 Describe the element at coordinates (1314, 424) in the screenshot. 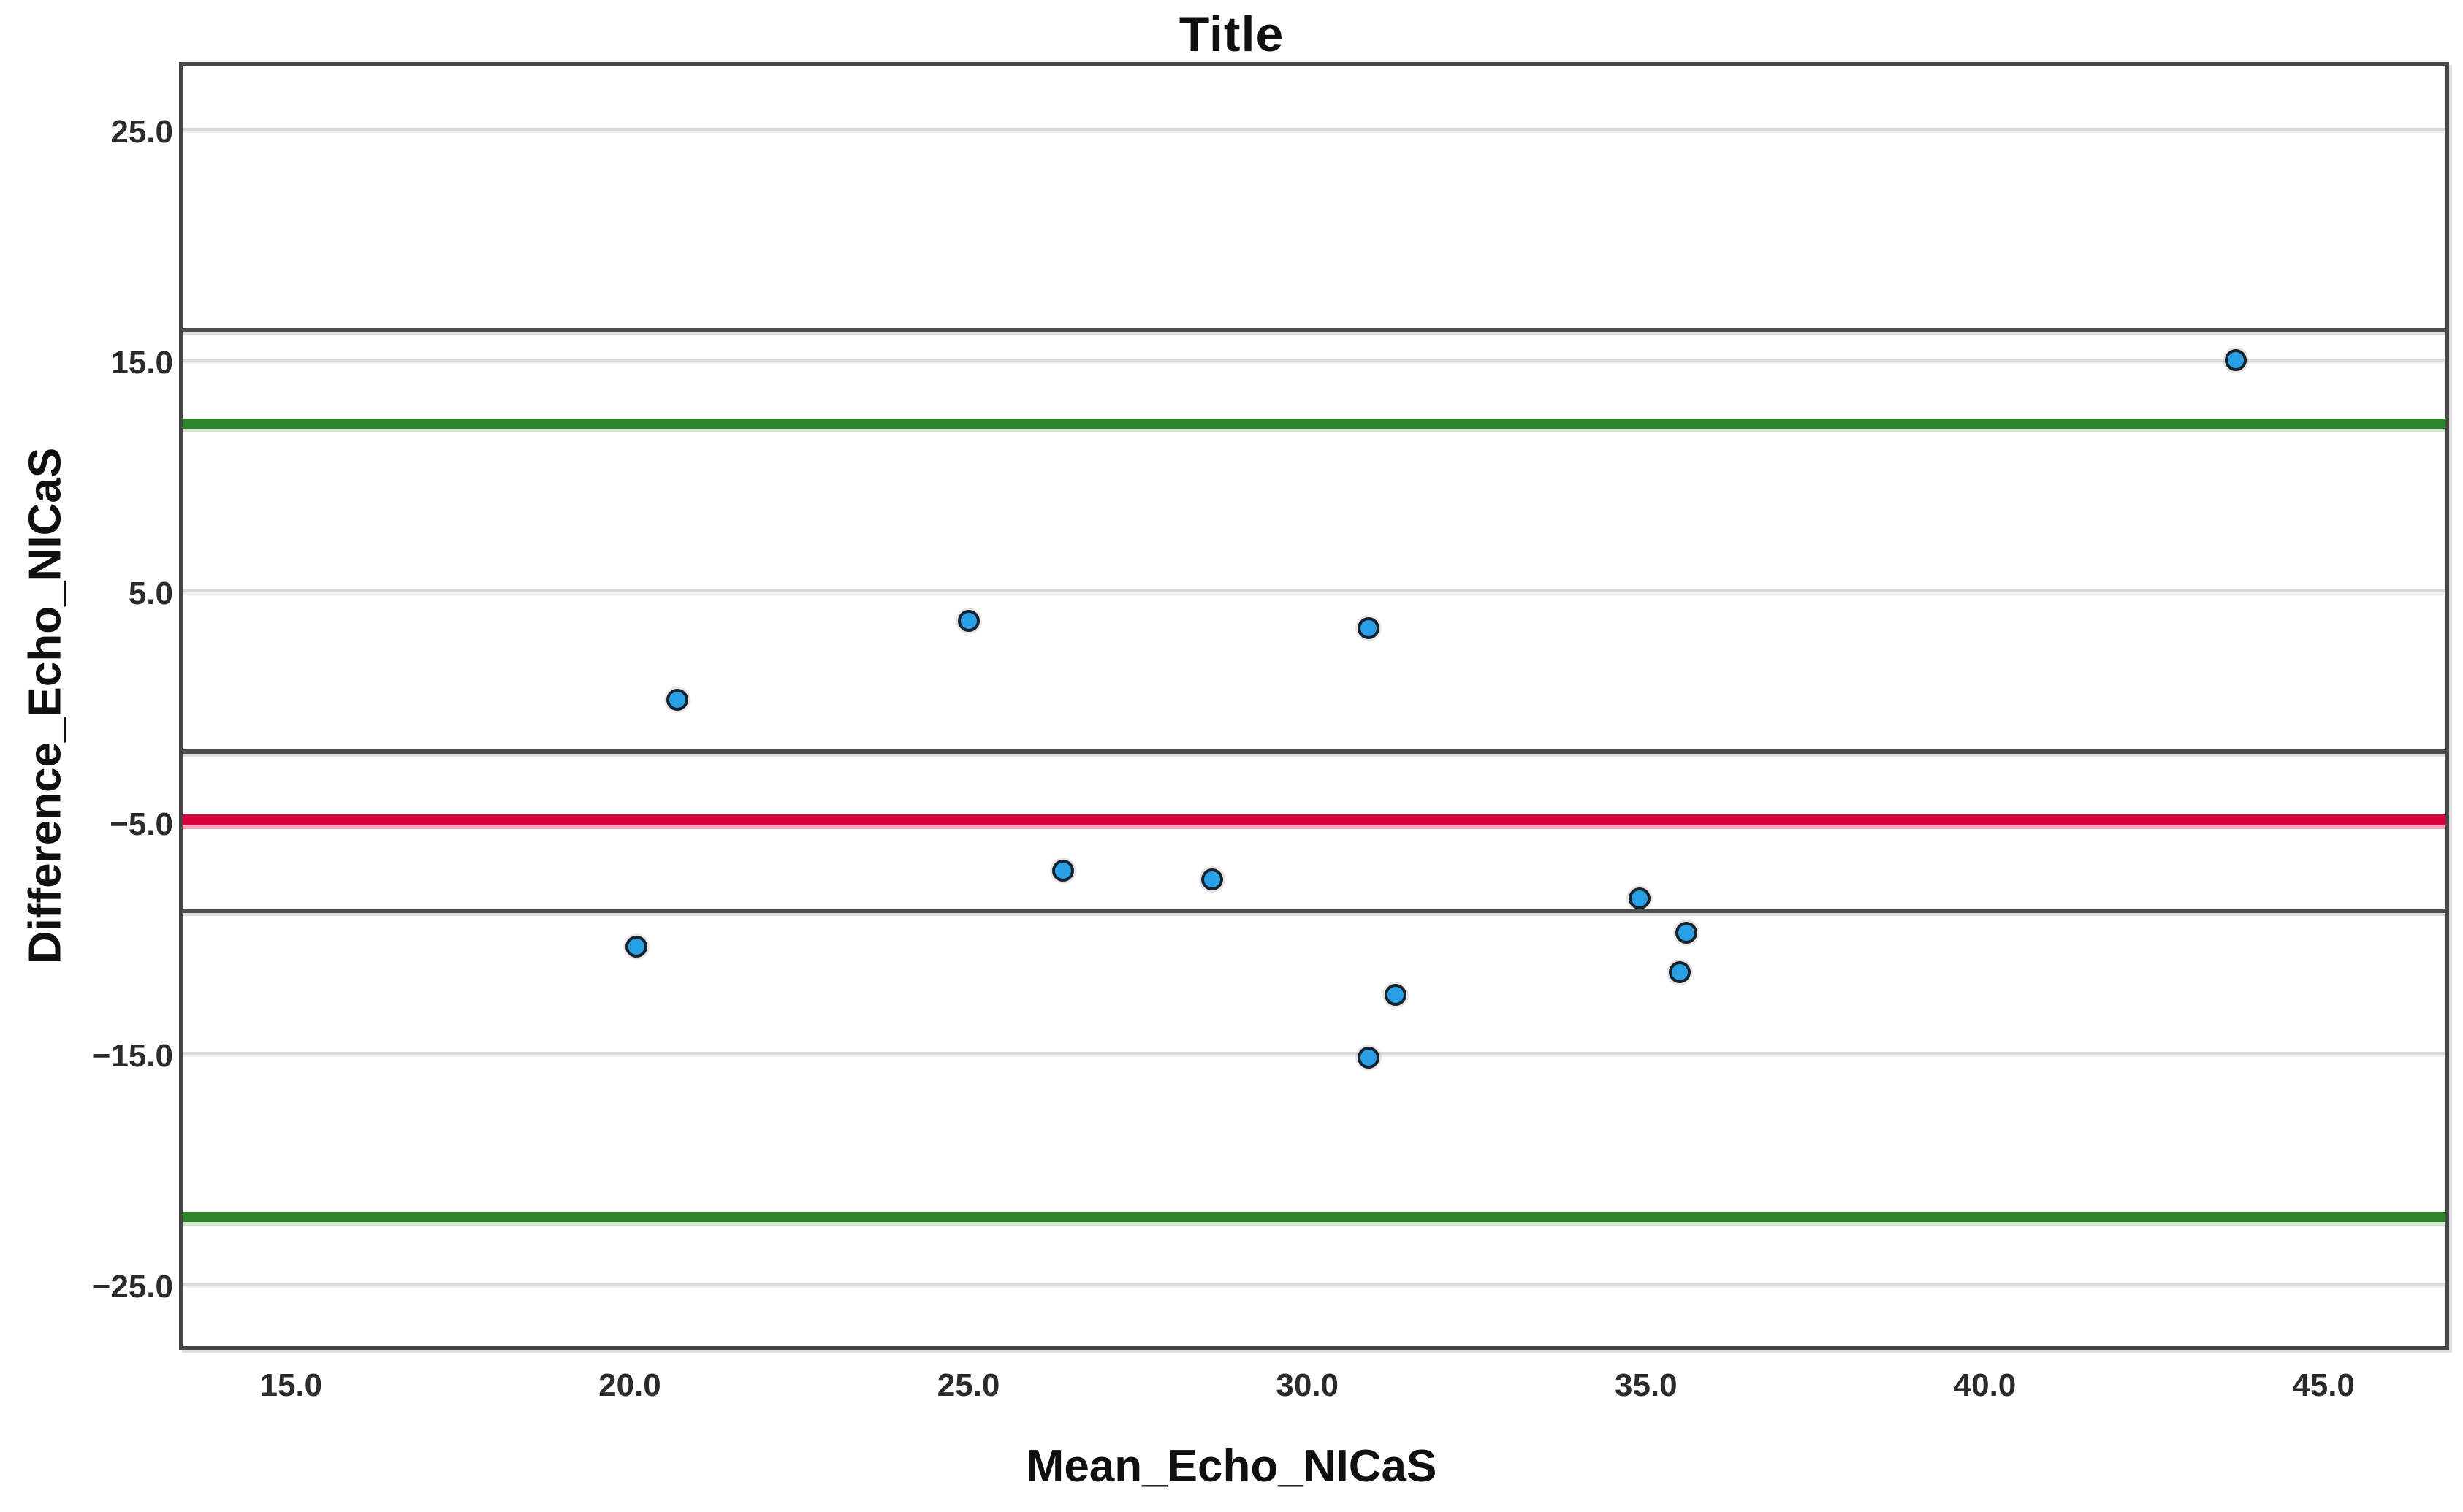

I see `upper-loa-line` at that location.